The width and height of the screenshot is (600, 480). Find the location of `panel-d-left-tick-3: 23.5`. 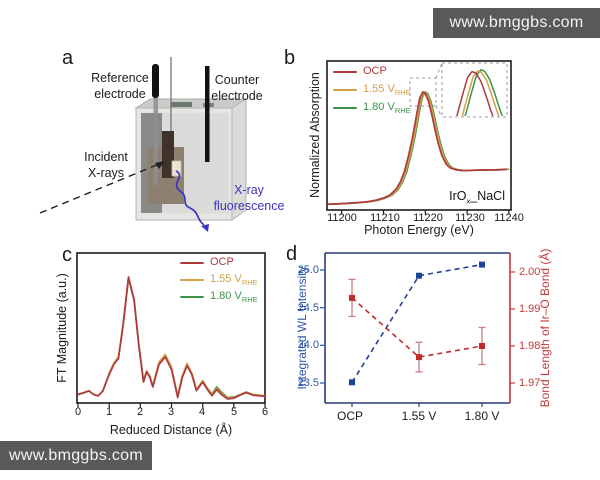

panel-d-left-tick-3: 23.5 is located at coordinates (308, 383).